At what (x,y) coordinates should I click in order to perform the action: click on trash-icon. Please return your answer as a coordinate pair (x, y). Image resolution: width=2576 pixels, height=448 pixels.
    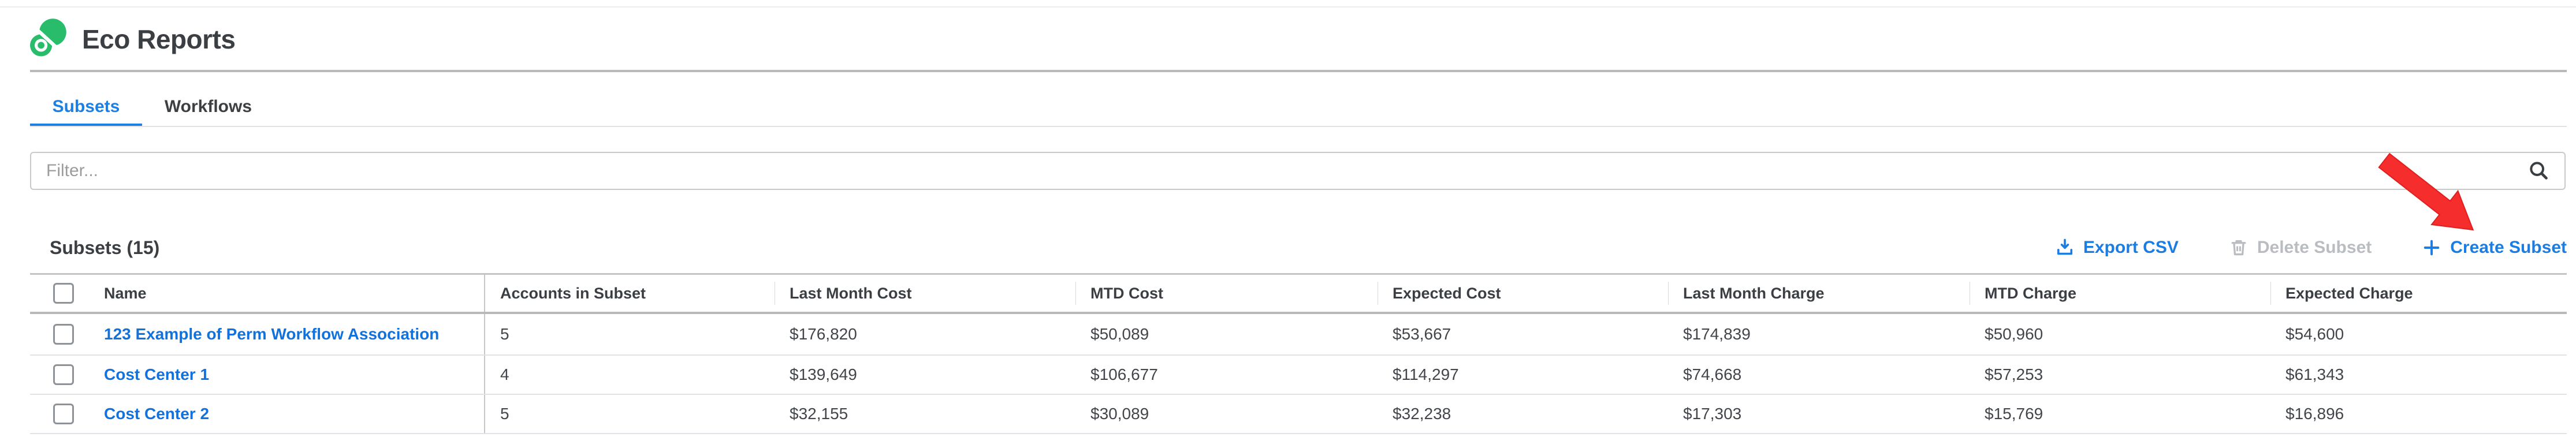
    Looking at the image, I should click on (2238, 248).